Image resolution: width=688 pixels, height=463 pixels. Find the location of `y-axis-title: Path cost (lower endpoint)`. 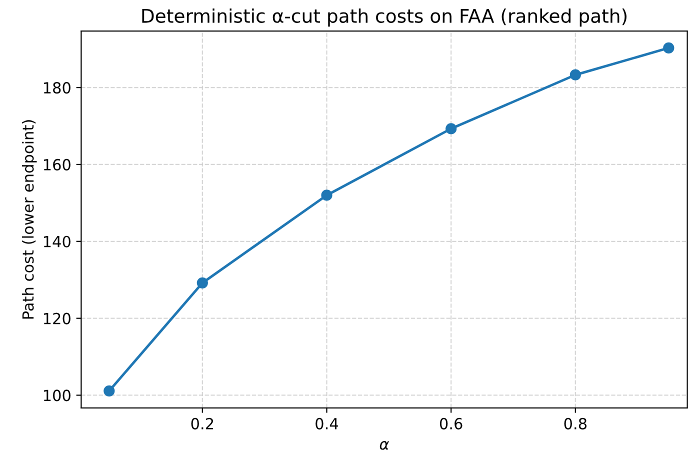

y-axis-title: Path cost (lower endpoint) is located at coordinates (29, 219).